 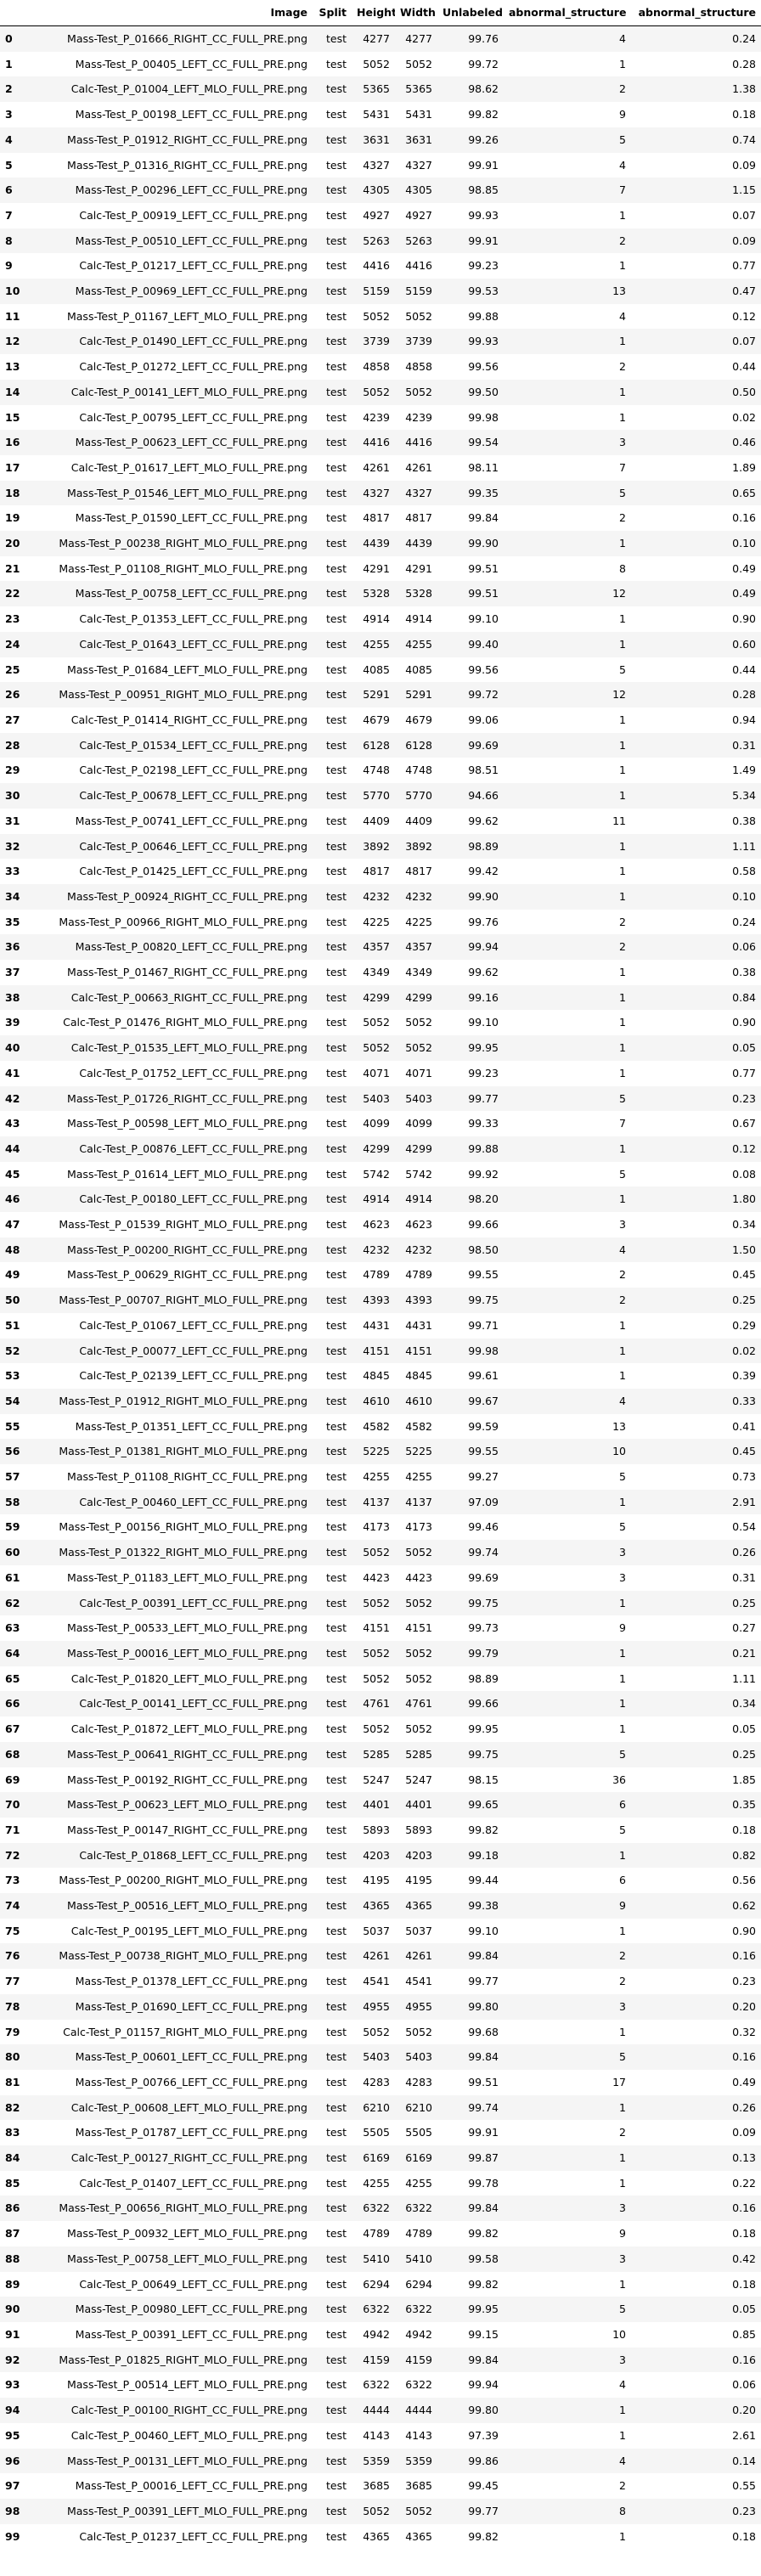 What do you see at coordinates (483, 1477) in the screenshot?
I see `cell-unlabeled: 99.27` at bounding box center [483, 1477].